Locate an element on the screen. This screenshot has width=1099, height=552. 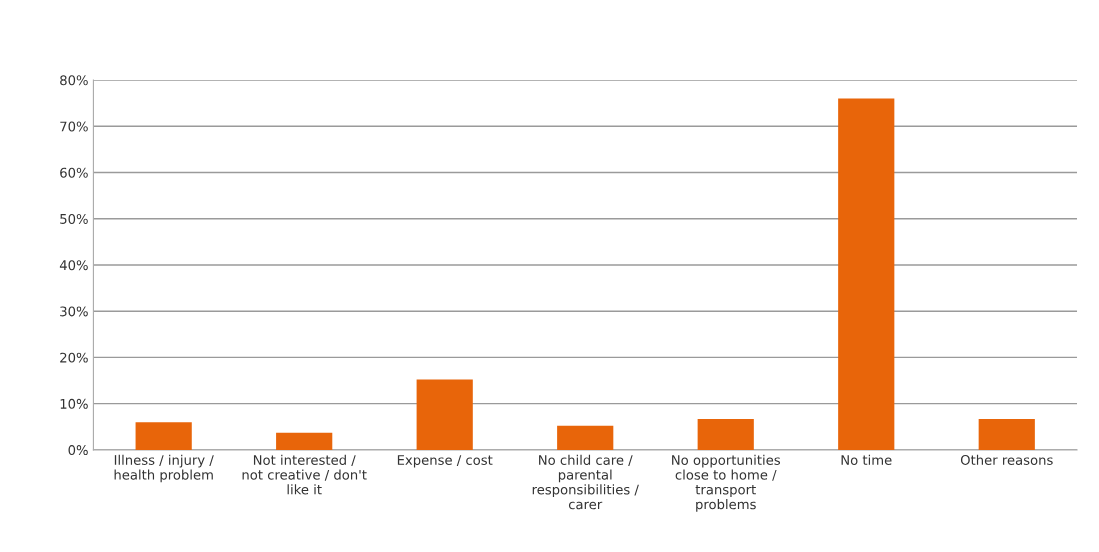
y-tick-label: 50% is located at coordinates (74, 218).